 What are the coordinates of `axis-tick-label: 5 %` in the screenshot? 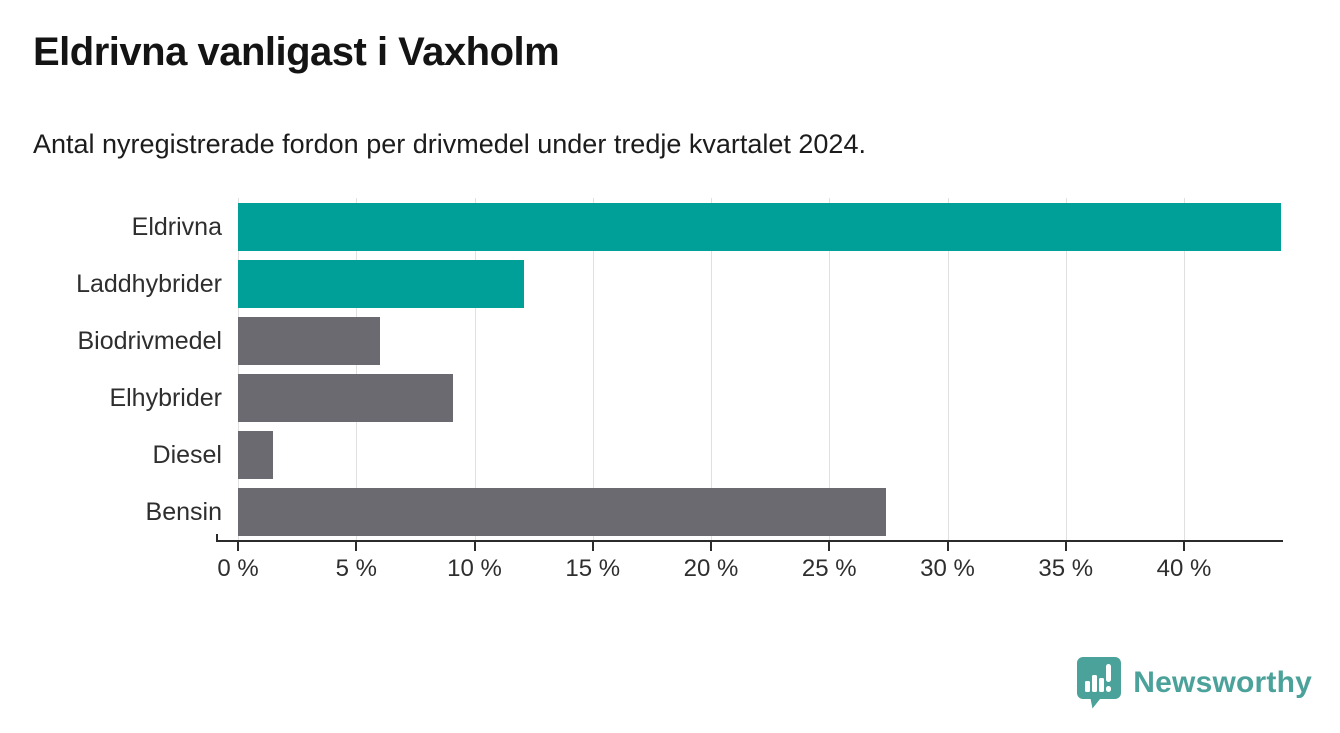 It's located at (356, 568).